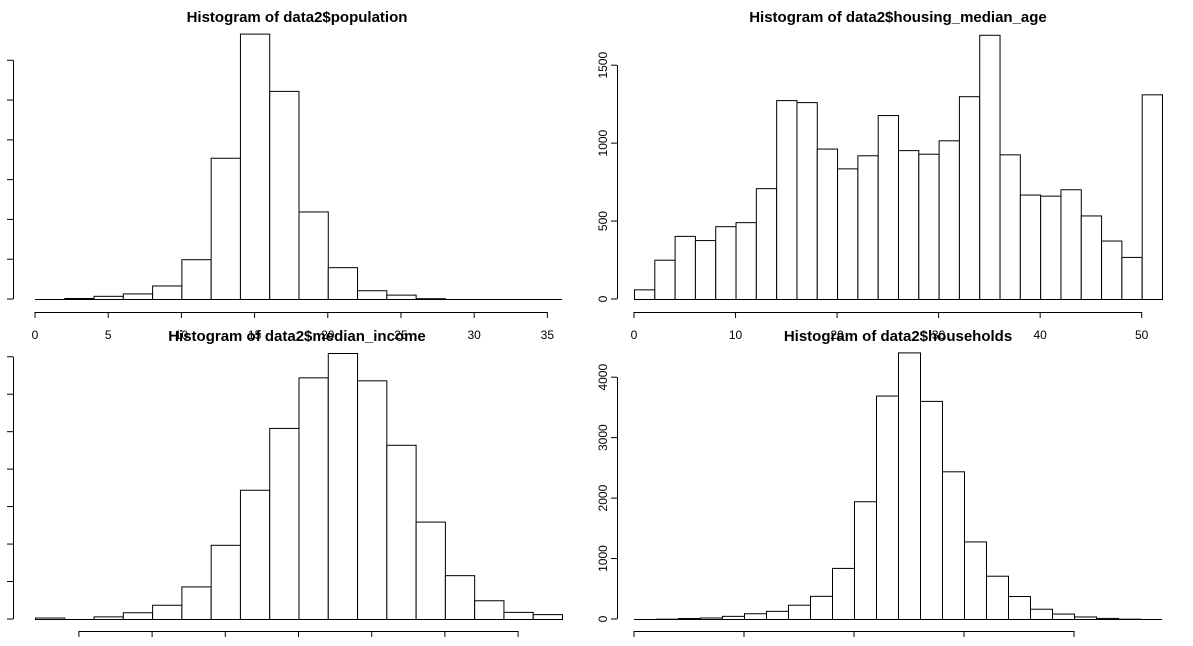  I want to click on y-tick-label: 2000, so click(603, 497).